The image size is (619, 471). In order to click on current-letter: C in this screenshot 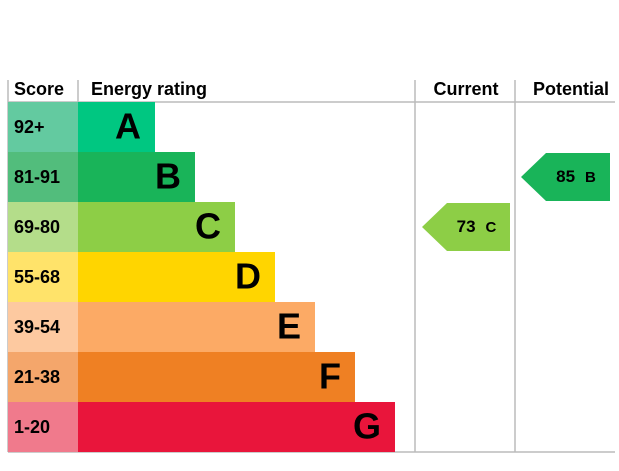, I will do `click(491, 227)`.